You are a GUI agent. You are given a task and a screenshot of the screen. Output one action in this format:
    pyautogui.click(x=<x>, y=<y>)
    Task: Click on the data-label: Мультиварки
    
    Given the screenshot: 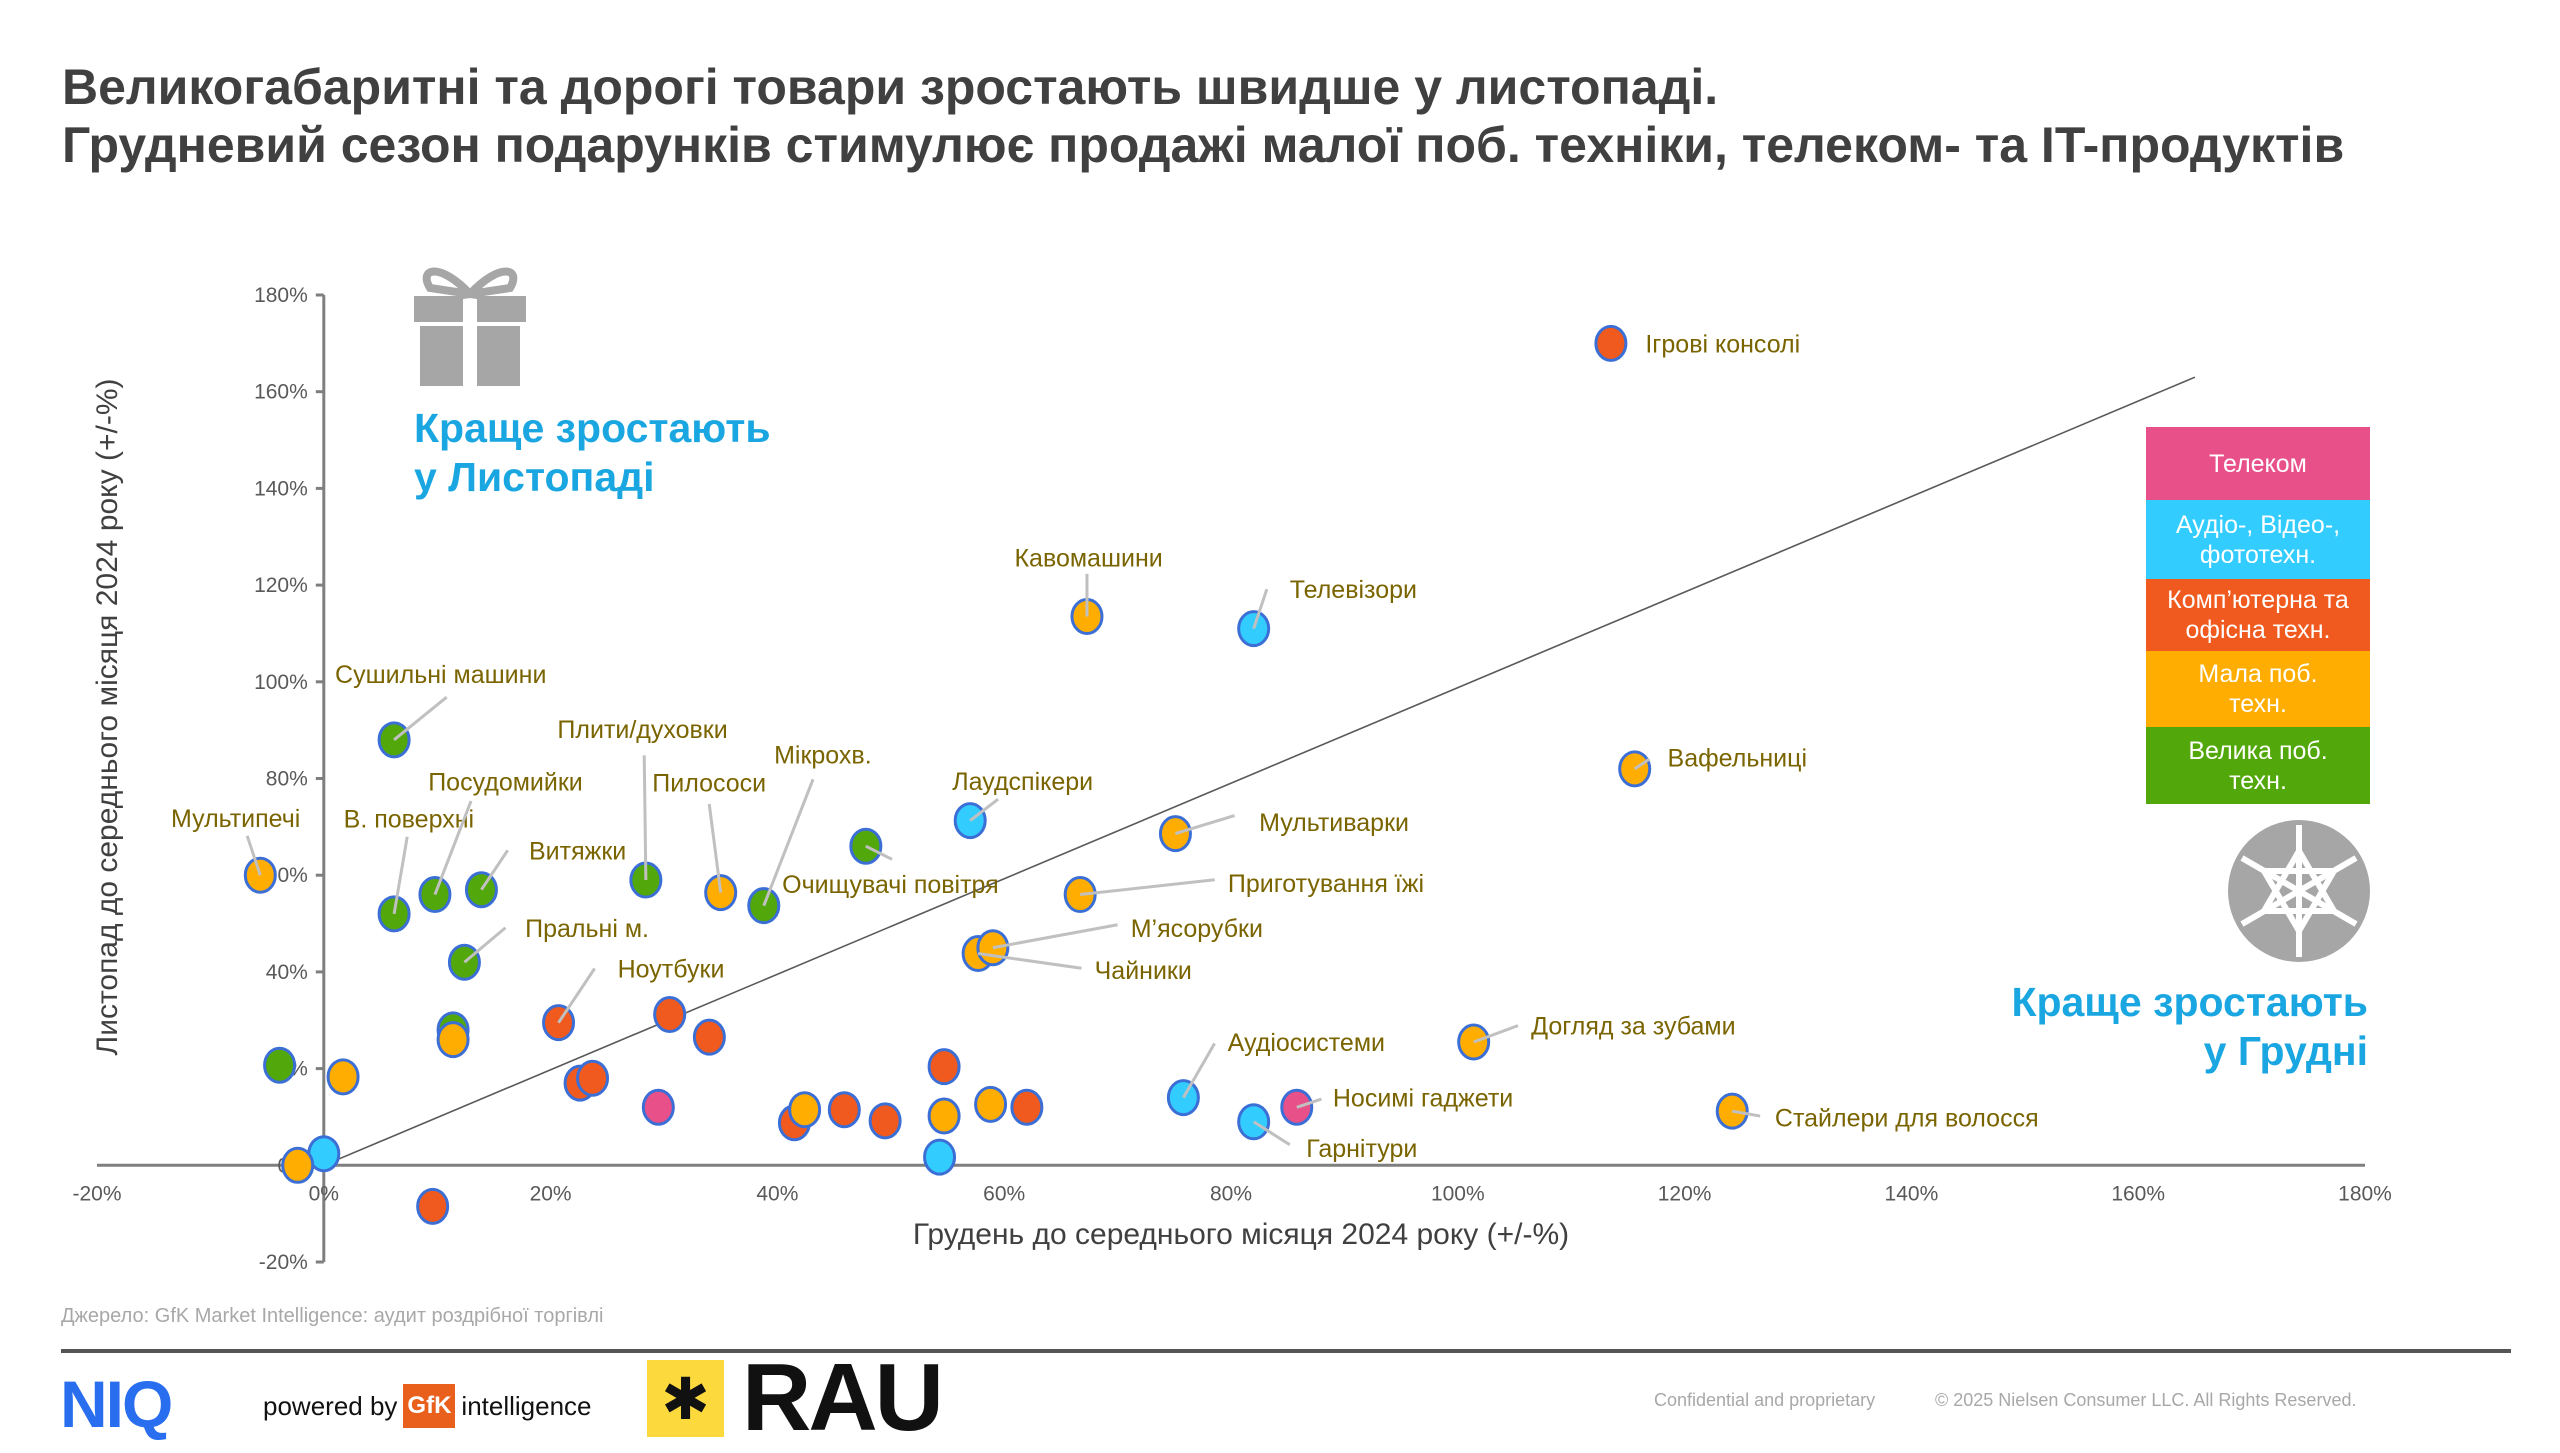 What is the action you would take?
    pyautogui.click(x=1334, y=823)
    